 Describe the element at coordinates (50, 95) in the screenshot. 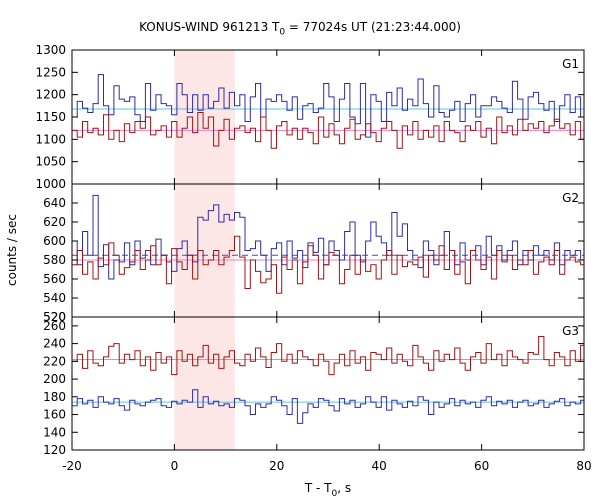

I see `y-tick-label-g1: 1200` at that location.